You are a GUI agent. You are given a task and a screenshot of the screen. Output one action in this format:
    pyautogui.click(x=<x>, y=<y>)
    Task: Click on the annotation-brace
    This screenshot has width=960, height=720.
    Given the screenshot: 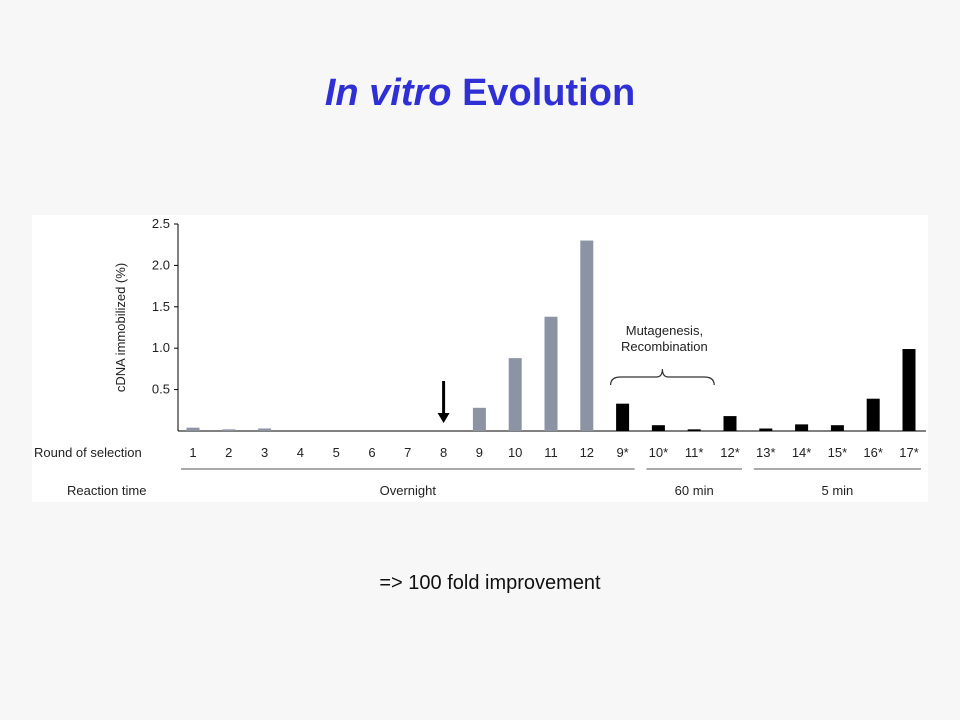 What is the action you would take?
    pyautogui.click(x=662, y=377)
    